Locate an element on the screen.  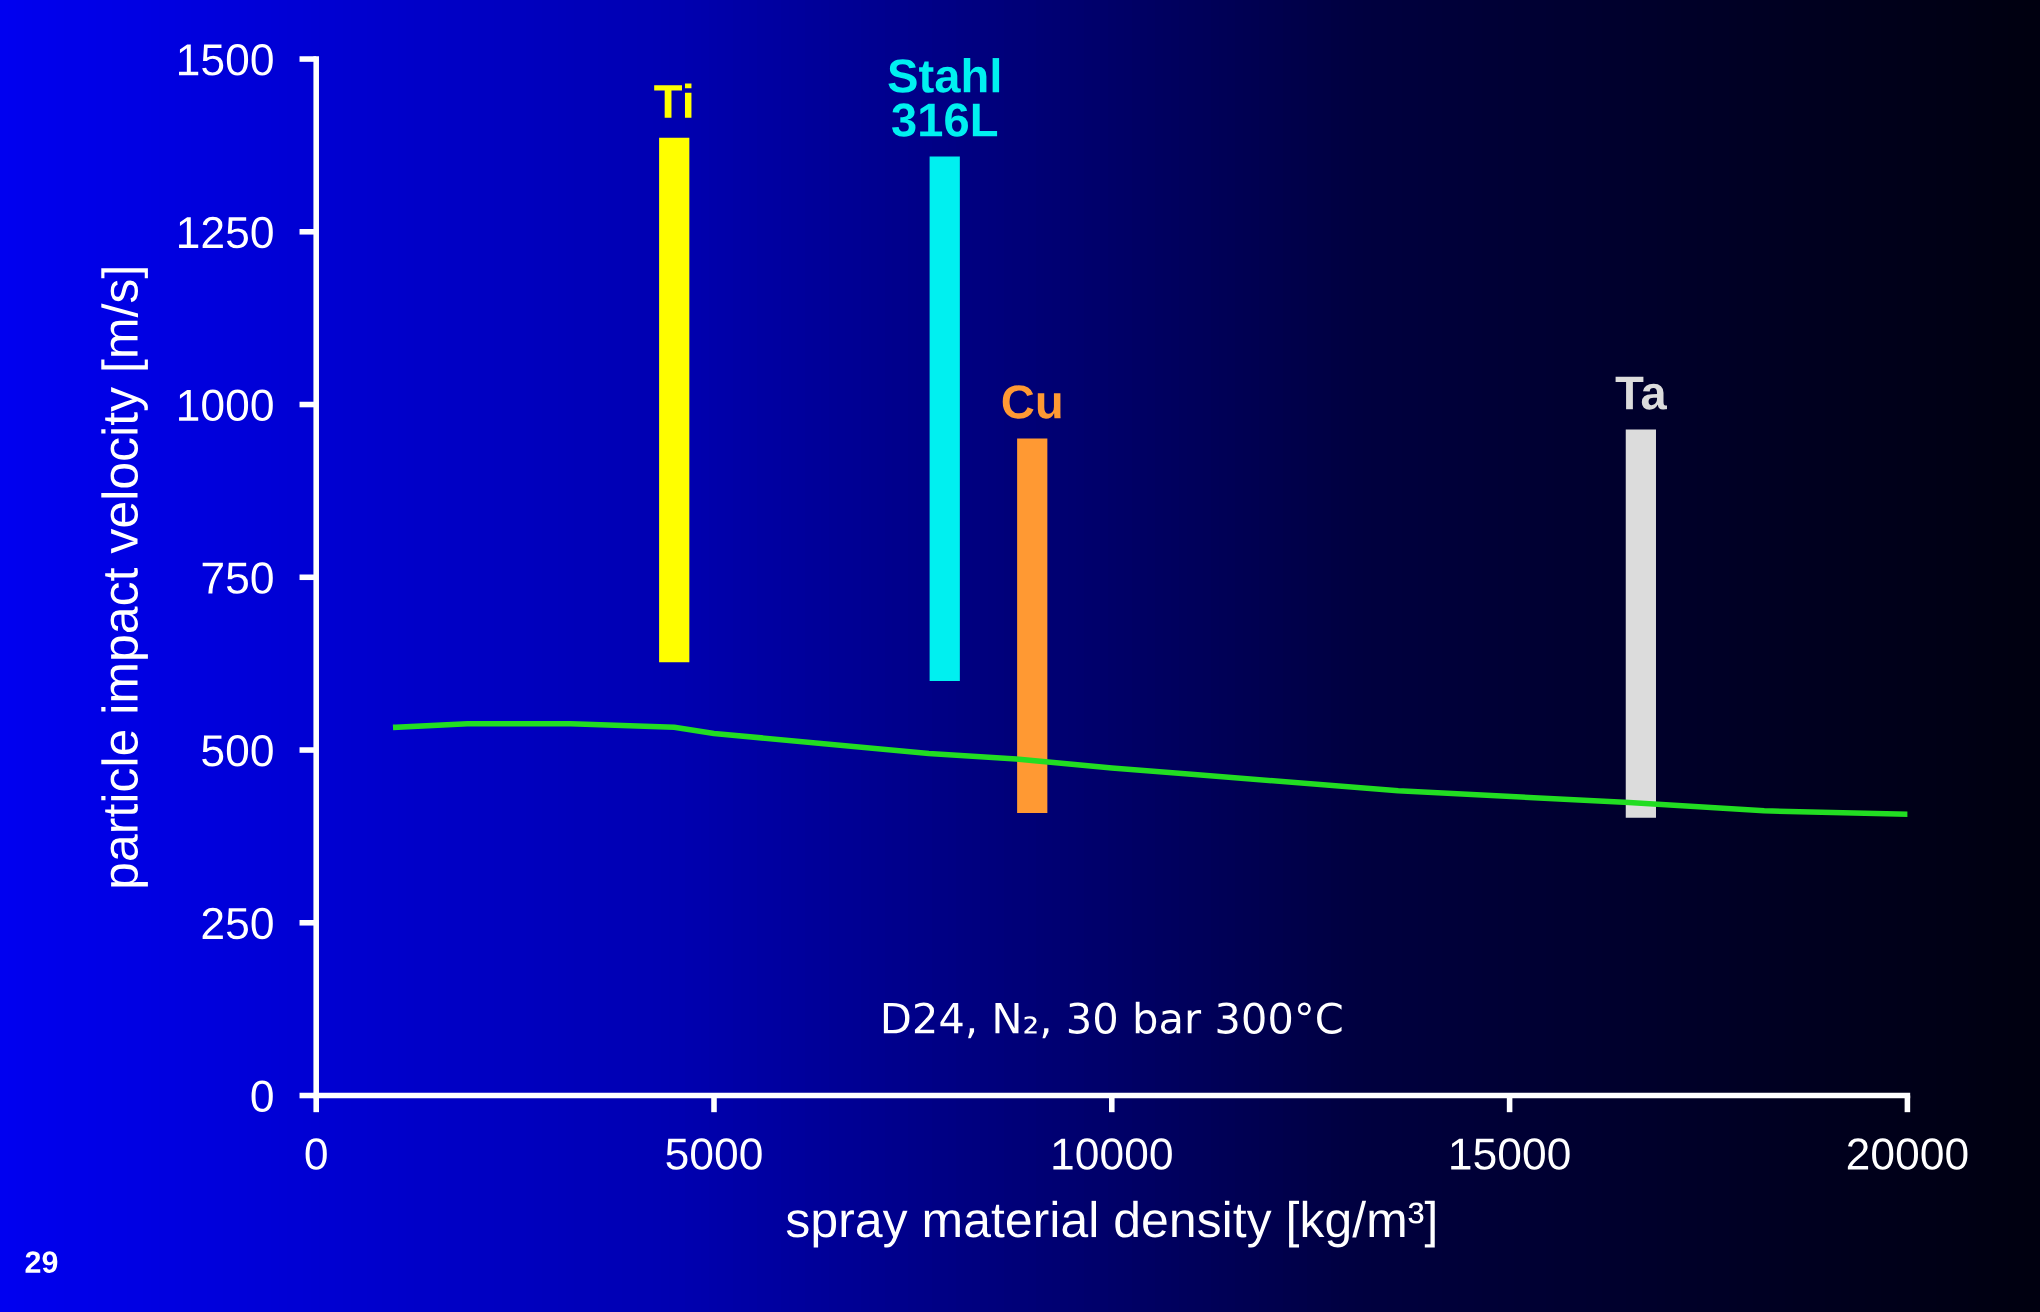
y-axis-title: particle impact velocity [m/s] is located at coordinates (124, 577).